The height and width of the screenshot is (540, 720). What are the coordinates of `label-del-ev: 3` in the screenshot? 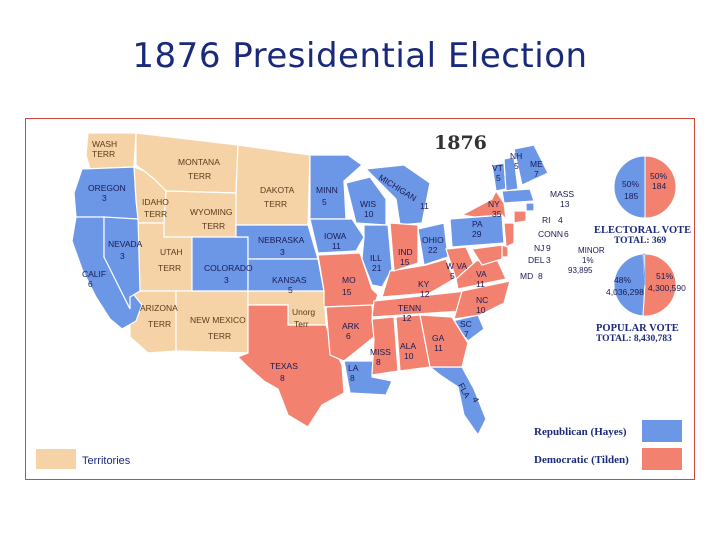 It's located at (548, 260).